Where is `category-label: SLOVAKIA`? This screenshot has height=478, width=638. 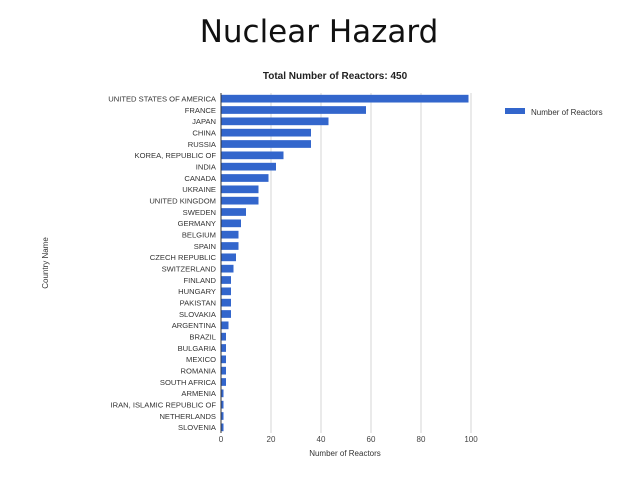 category-label: SLOVAKIA is located at coordinates (198, 314).